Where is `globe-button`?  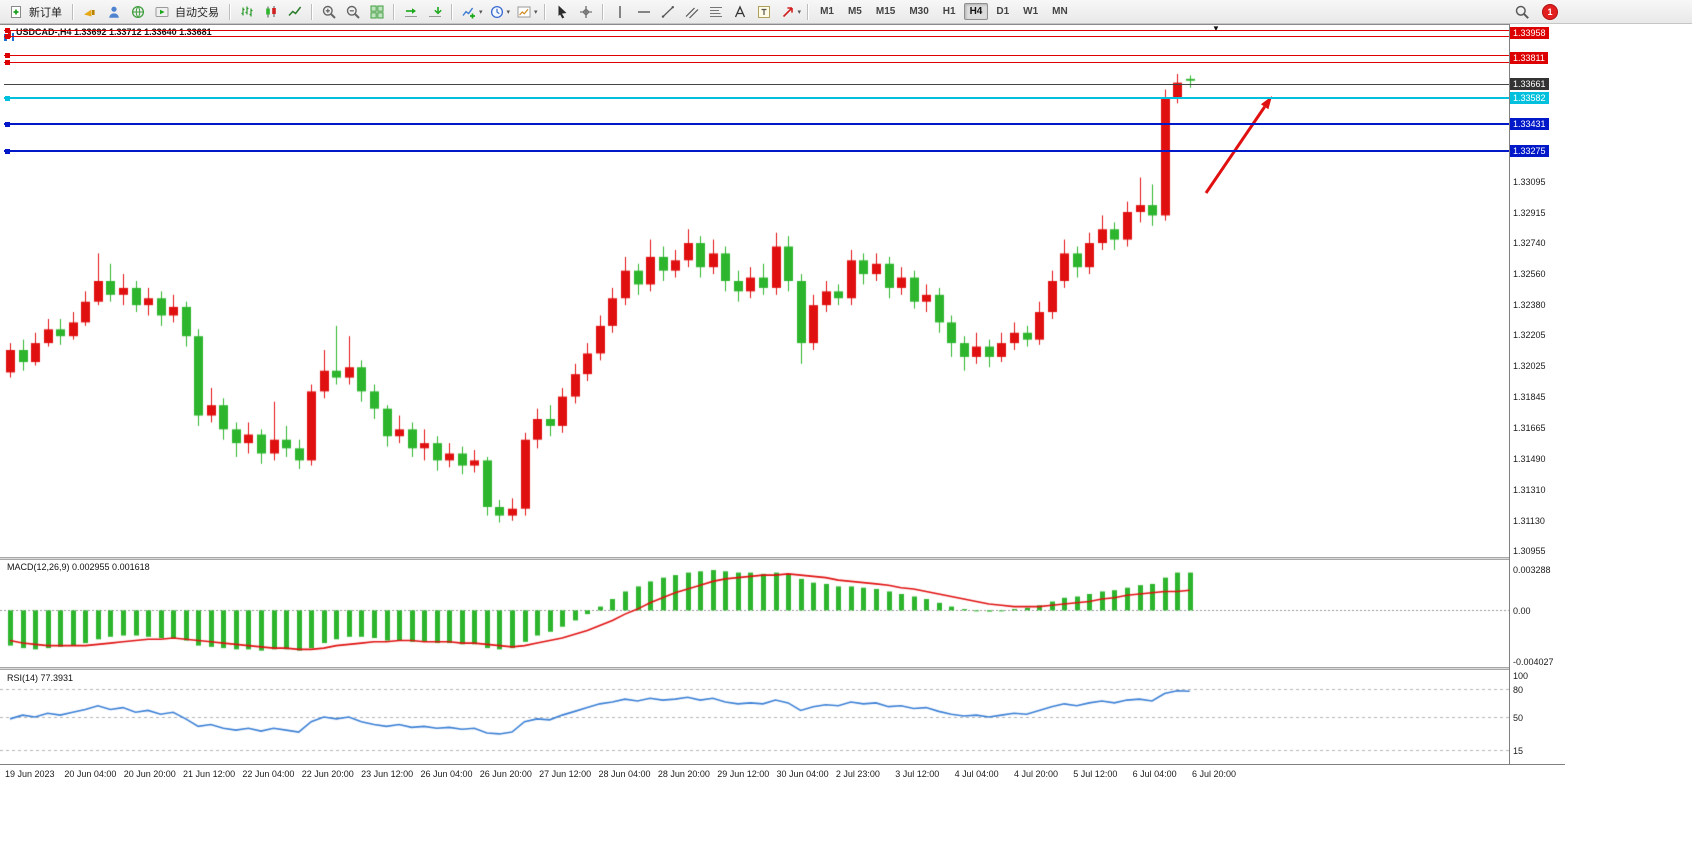
globe-button is located at coordinates (138, 12).